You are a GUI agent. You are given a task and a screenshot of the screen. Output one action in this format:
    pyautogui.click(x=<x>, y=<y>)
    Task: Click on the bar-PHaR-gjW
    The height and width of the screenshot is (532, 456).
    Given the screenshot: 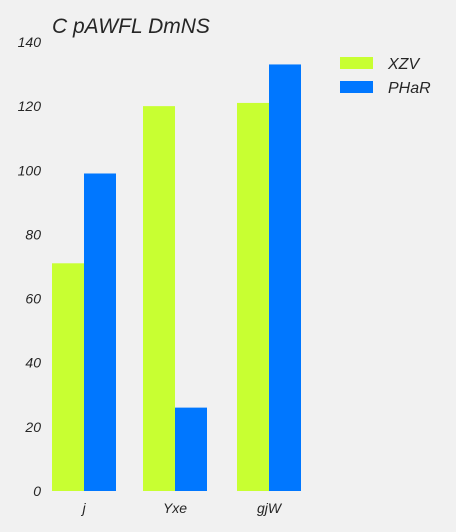 What is the action you would take?
    pyautogui.click(x=285, y=277)
    